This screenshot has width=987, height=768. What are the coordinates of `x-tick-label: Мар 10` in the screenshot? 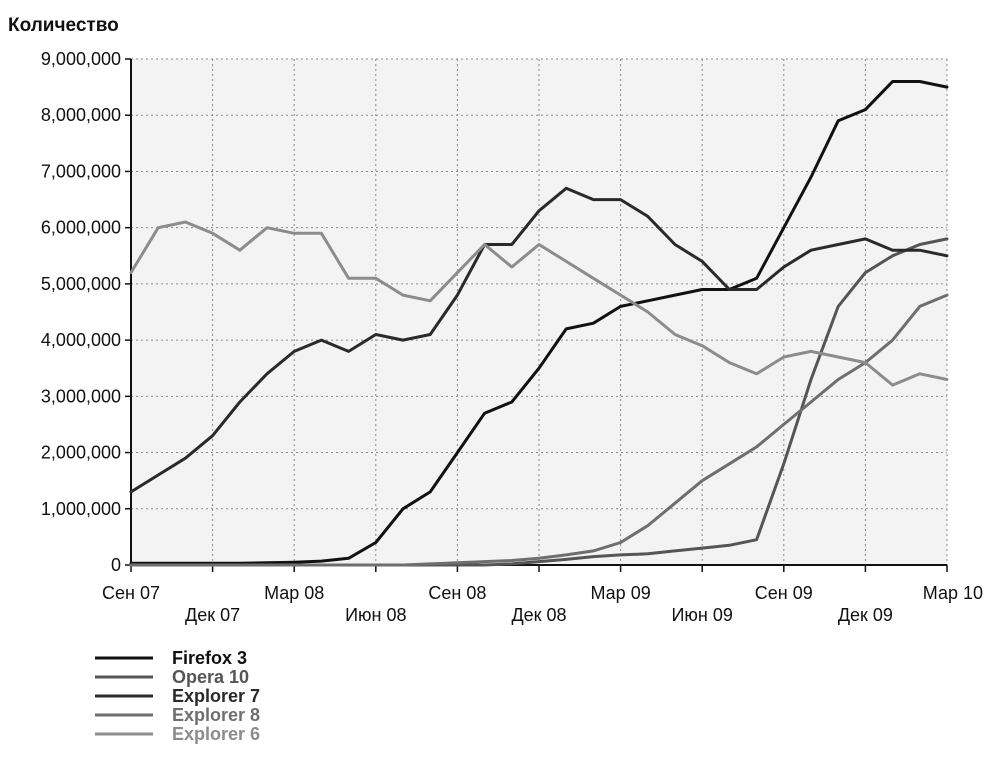 It's located at (953, 593).